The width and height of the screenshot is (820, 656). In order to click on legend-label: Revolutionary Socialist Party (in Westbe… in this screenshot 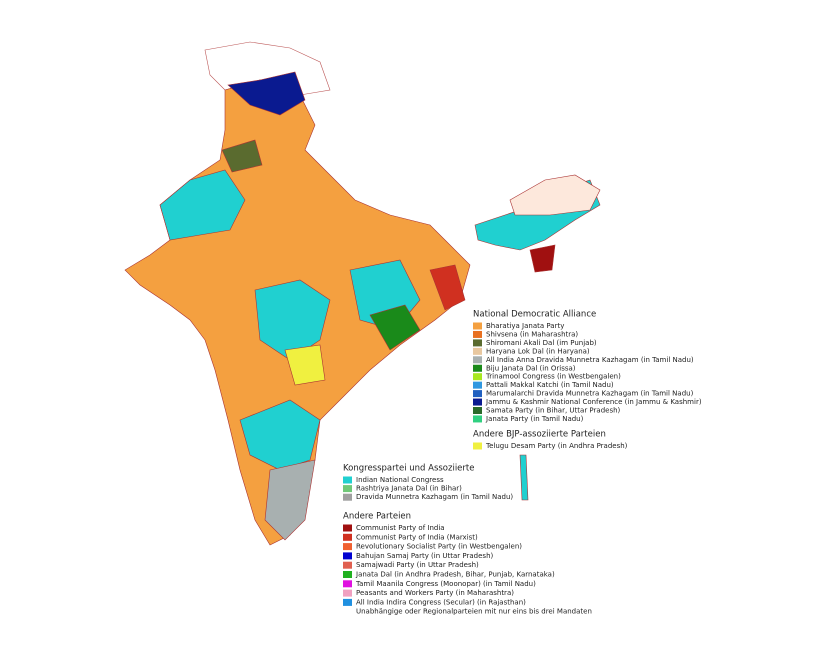, I will do `click(439, 547)`.